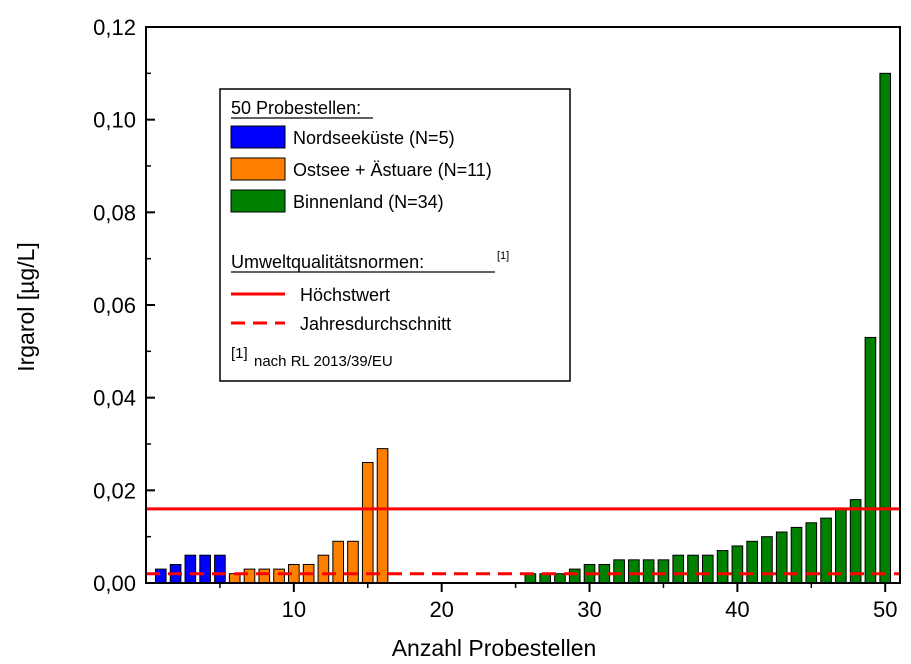 The width and height of the screenshot is (911, 664). Describe the element at coordinates (368, 202) in the screenshot. I see `legend-label-binnenland: Binnenland (N=34)` at that location.